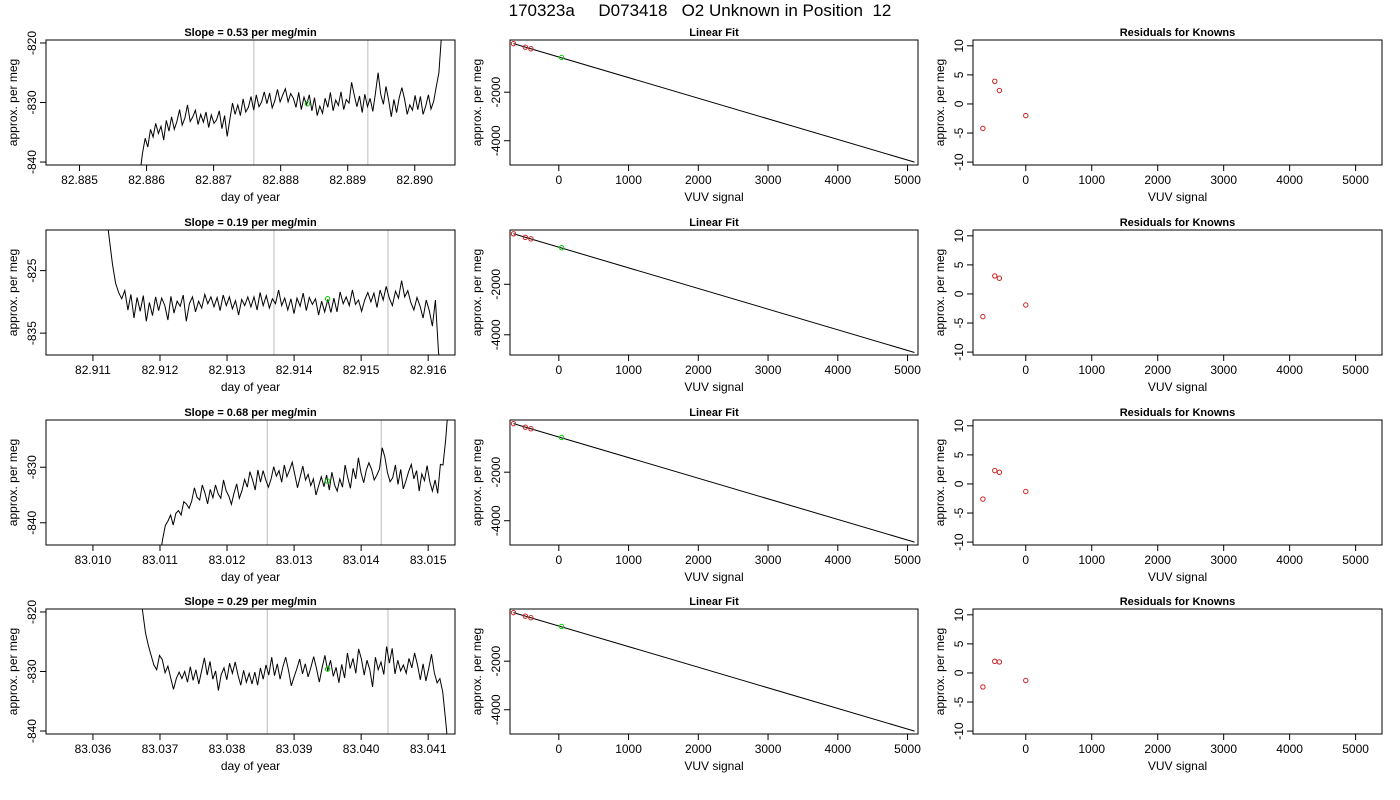  I want to click on x-tick-label: 82.916, so click(428, 370).